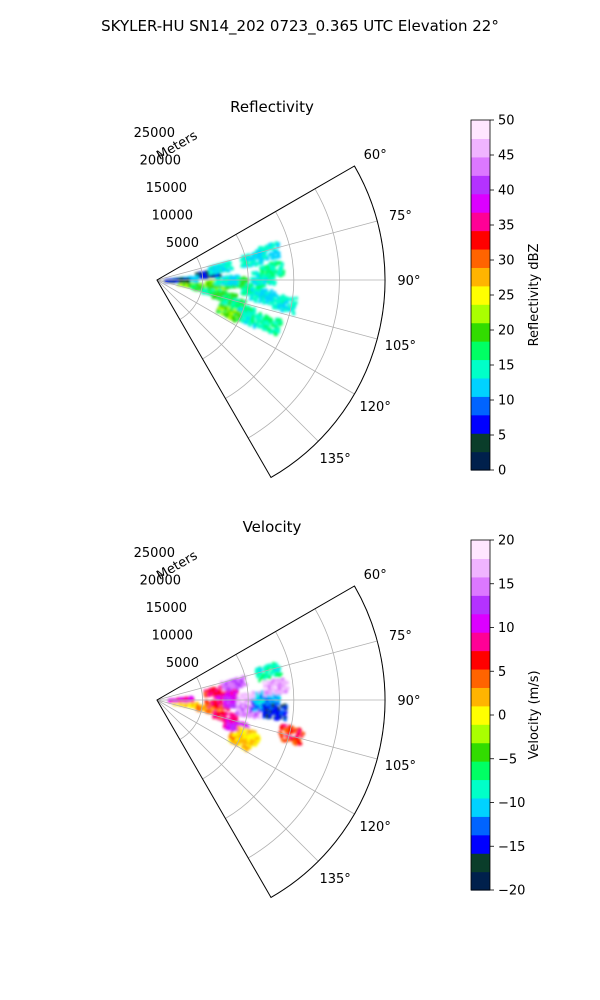 Image resolution: width=600 pixels, height=1000 pixels. Describe the element at coordinates (534, 714) in the screenshot. I see `colorbar-label: Velocity (m/s)` at that location.